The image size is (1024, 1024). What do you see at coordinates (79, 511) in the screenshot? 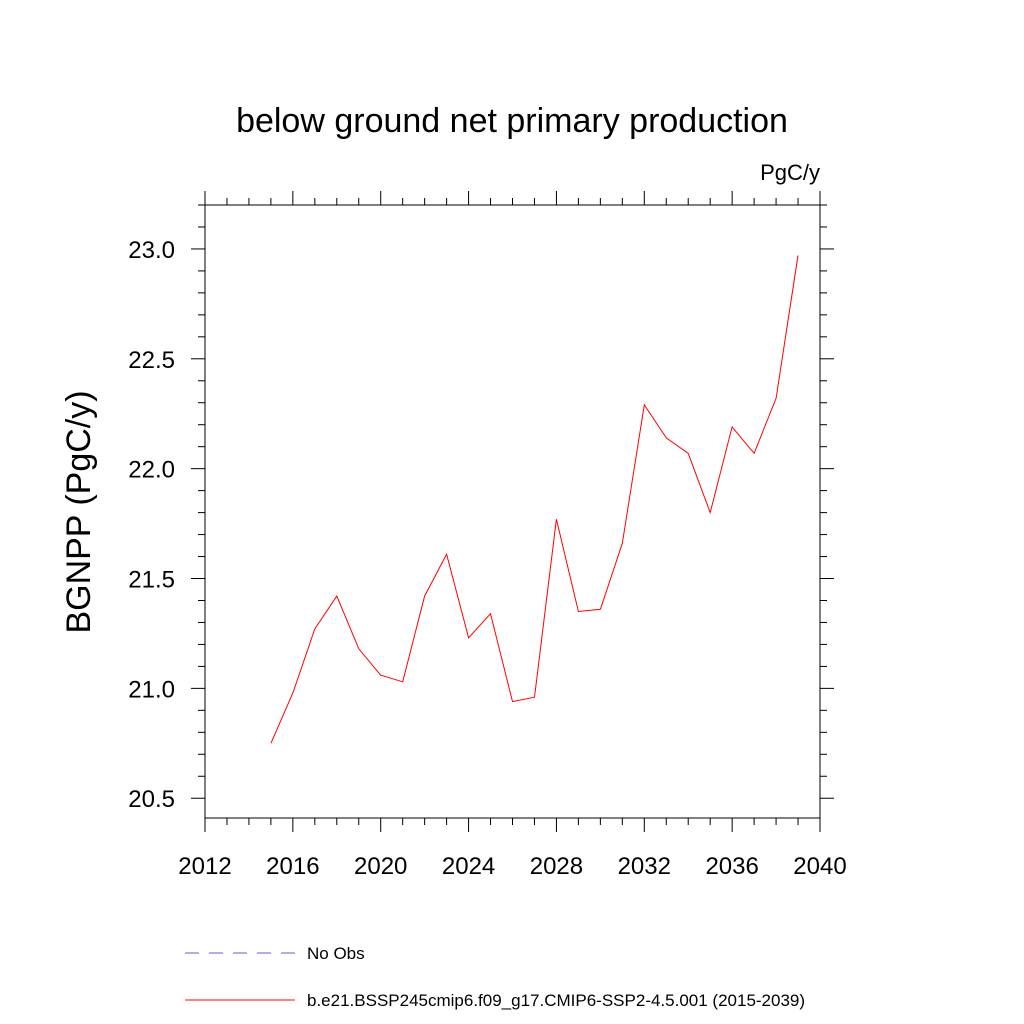
I see `y-axis-label: BGNPP (PgC/y)` at bounding box center [79, 511].